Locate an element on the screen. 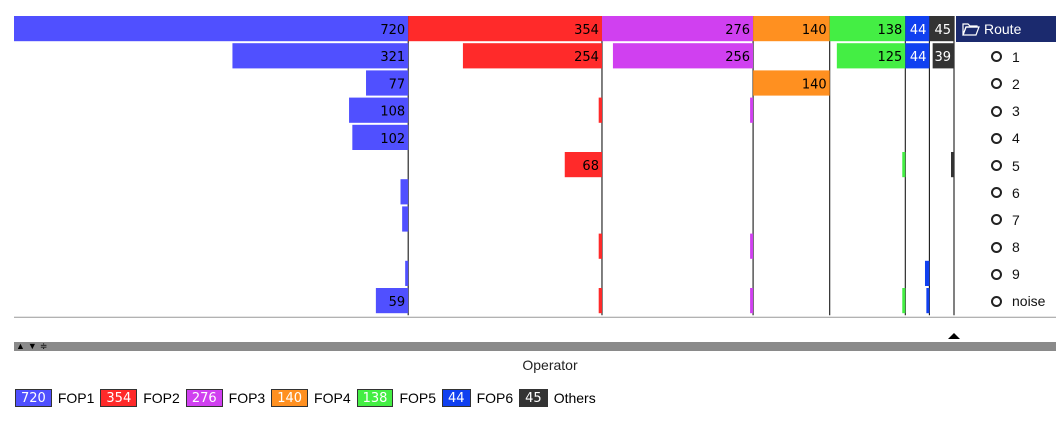  total-bar-fop5 is located at coordinates (867, 29).